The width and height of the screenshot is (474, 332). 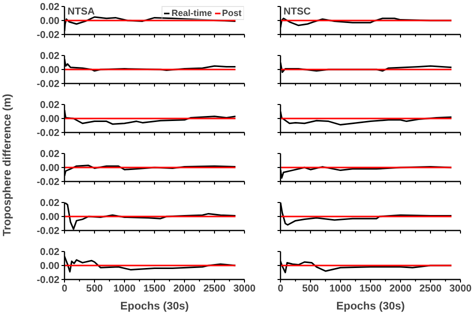 What do you see at coordinates (191, 13) in the screenshot?
I see `legend-label: Real-time` at bounding box center [191, 13].